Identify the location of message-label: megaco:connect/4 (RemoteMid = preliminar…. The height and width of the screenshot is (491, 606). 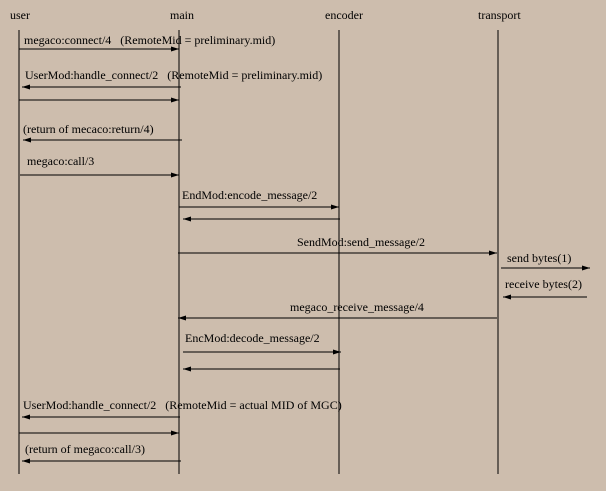
(149, 40).